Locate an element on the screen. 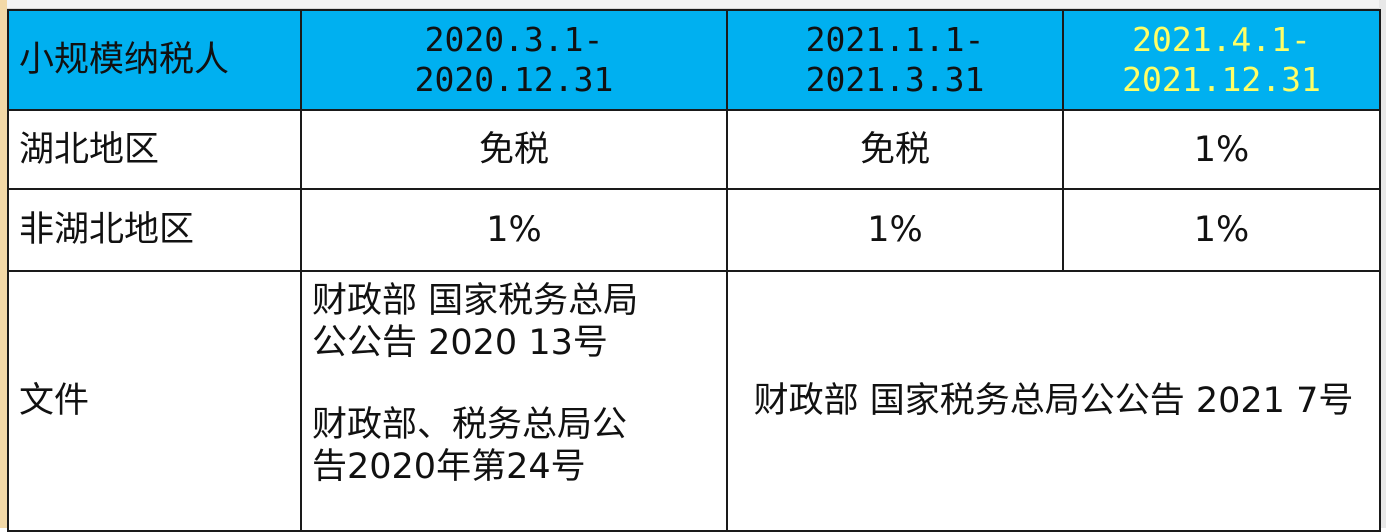 The image size is (1386, 532). row-label-cell: 非湖北地区 is located at coordinates (154, 230).